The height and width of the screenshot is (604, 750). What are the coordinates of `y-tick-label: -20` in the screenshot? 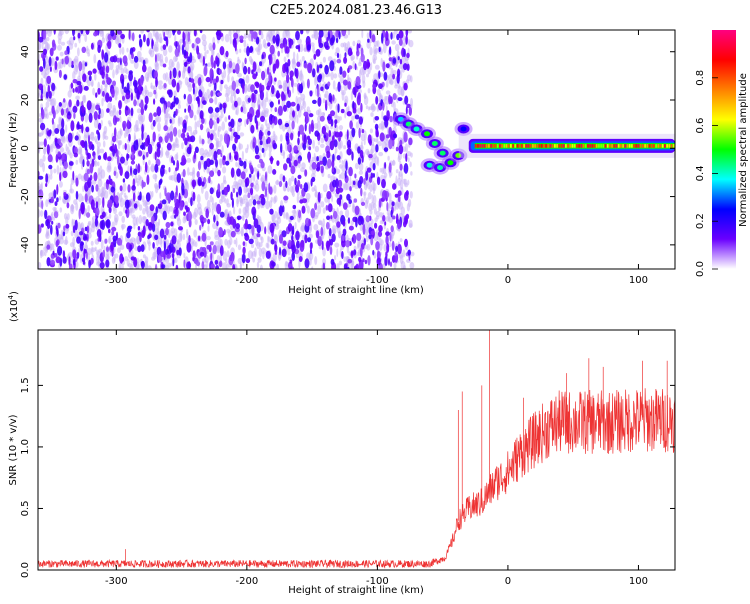 It's located at (25, 196).